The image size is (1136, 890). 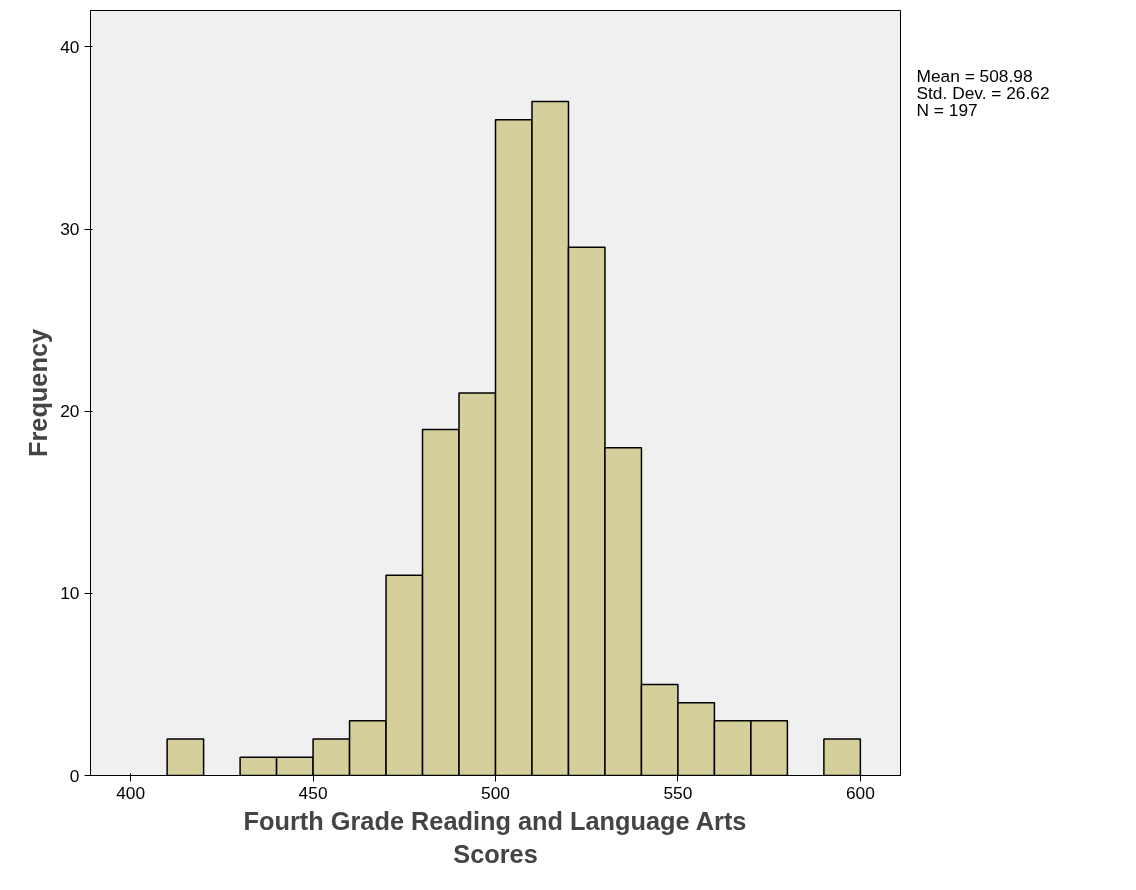 What do you see at coordinates (38, 393) in the screenshot?
I see `y-axis-title: Frequency` at bounding box center [38, 393].